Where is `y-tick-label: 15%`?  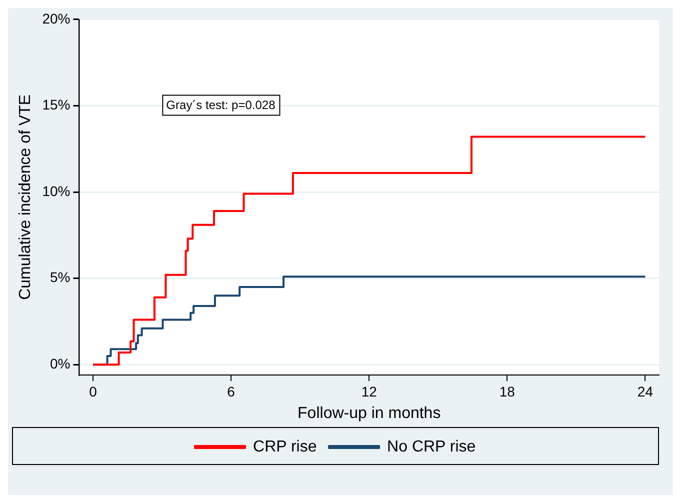
y-tick-label: 15% is located at coordinates (56, 104).